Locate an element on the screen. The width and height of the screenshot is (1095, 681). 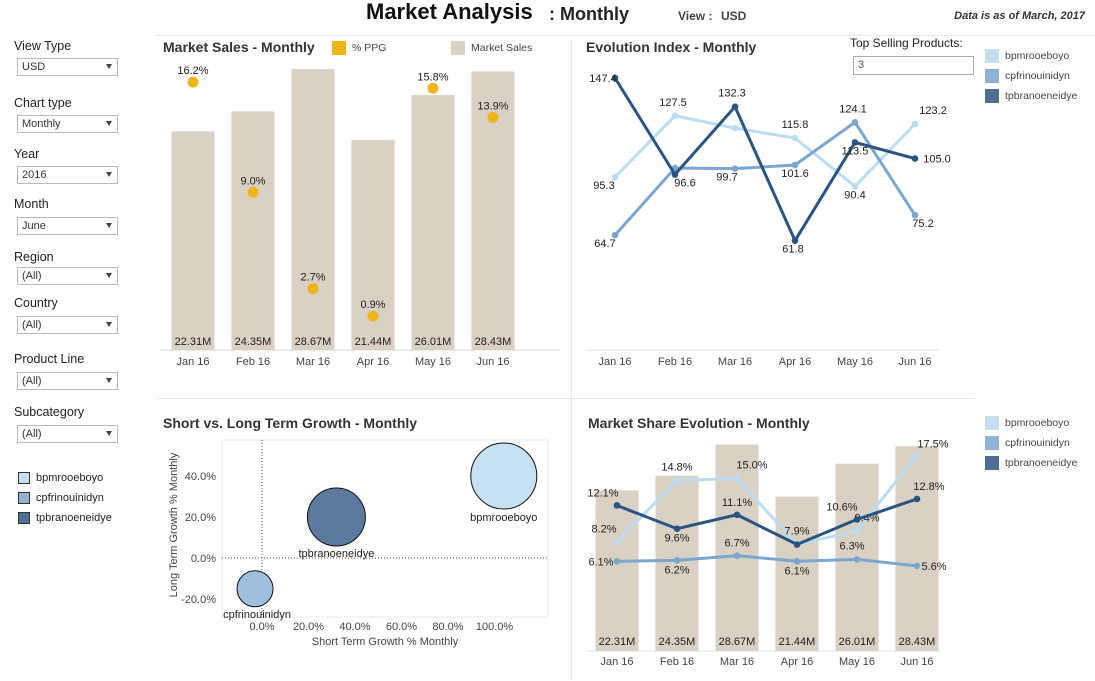
bubble-cpfrinouinidyn is located at coordinates (255, 589).